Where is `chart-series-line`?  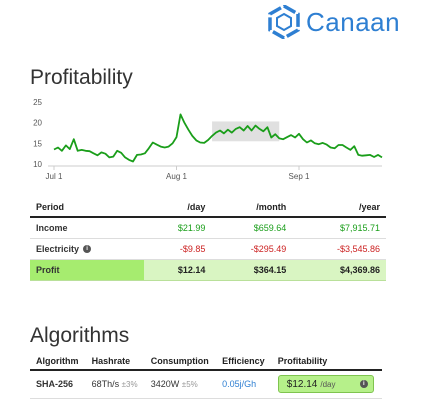
chart-series-line is located at coordinates (218, 138).